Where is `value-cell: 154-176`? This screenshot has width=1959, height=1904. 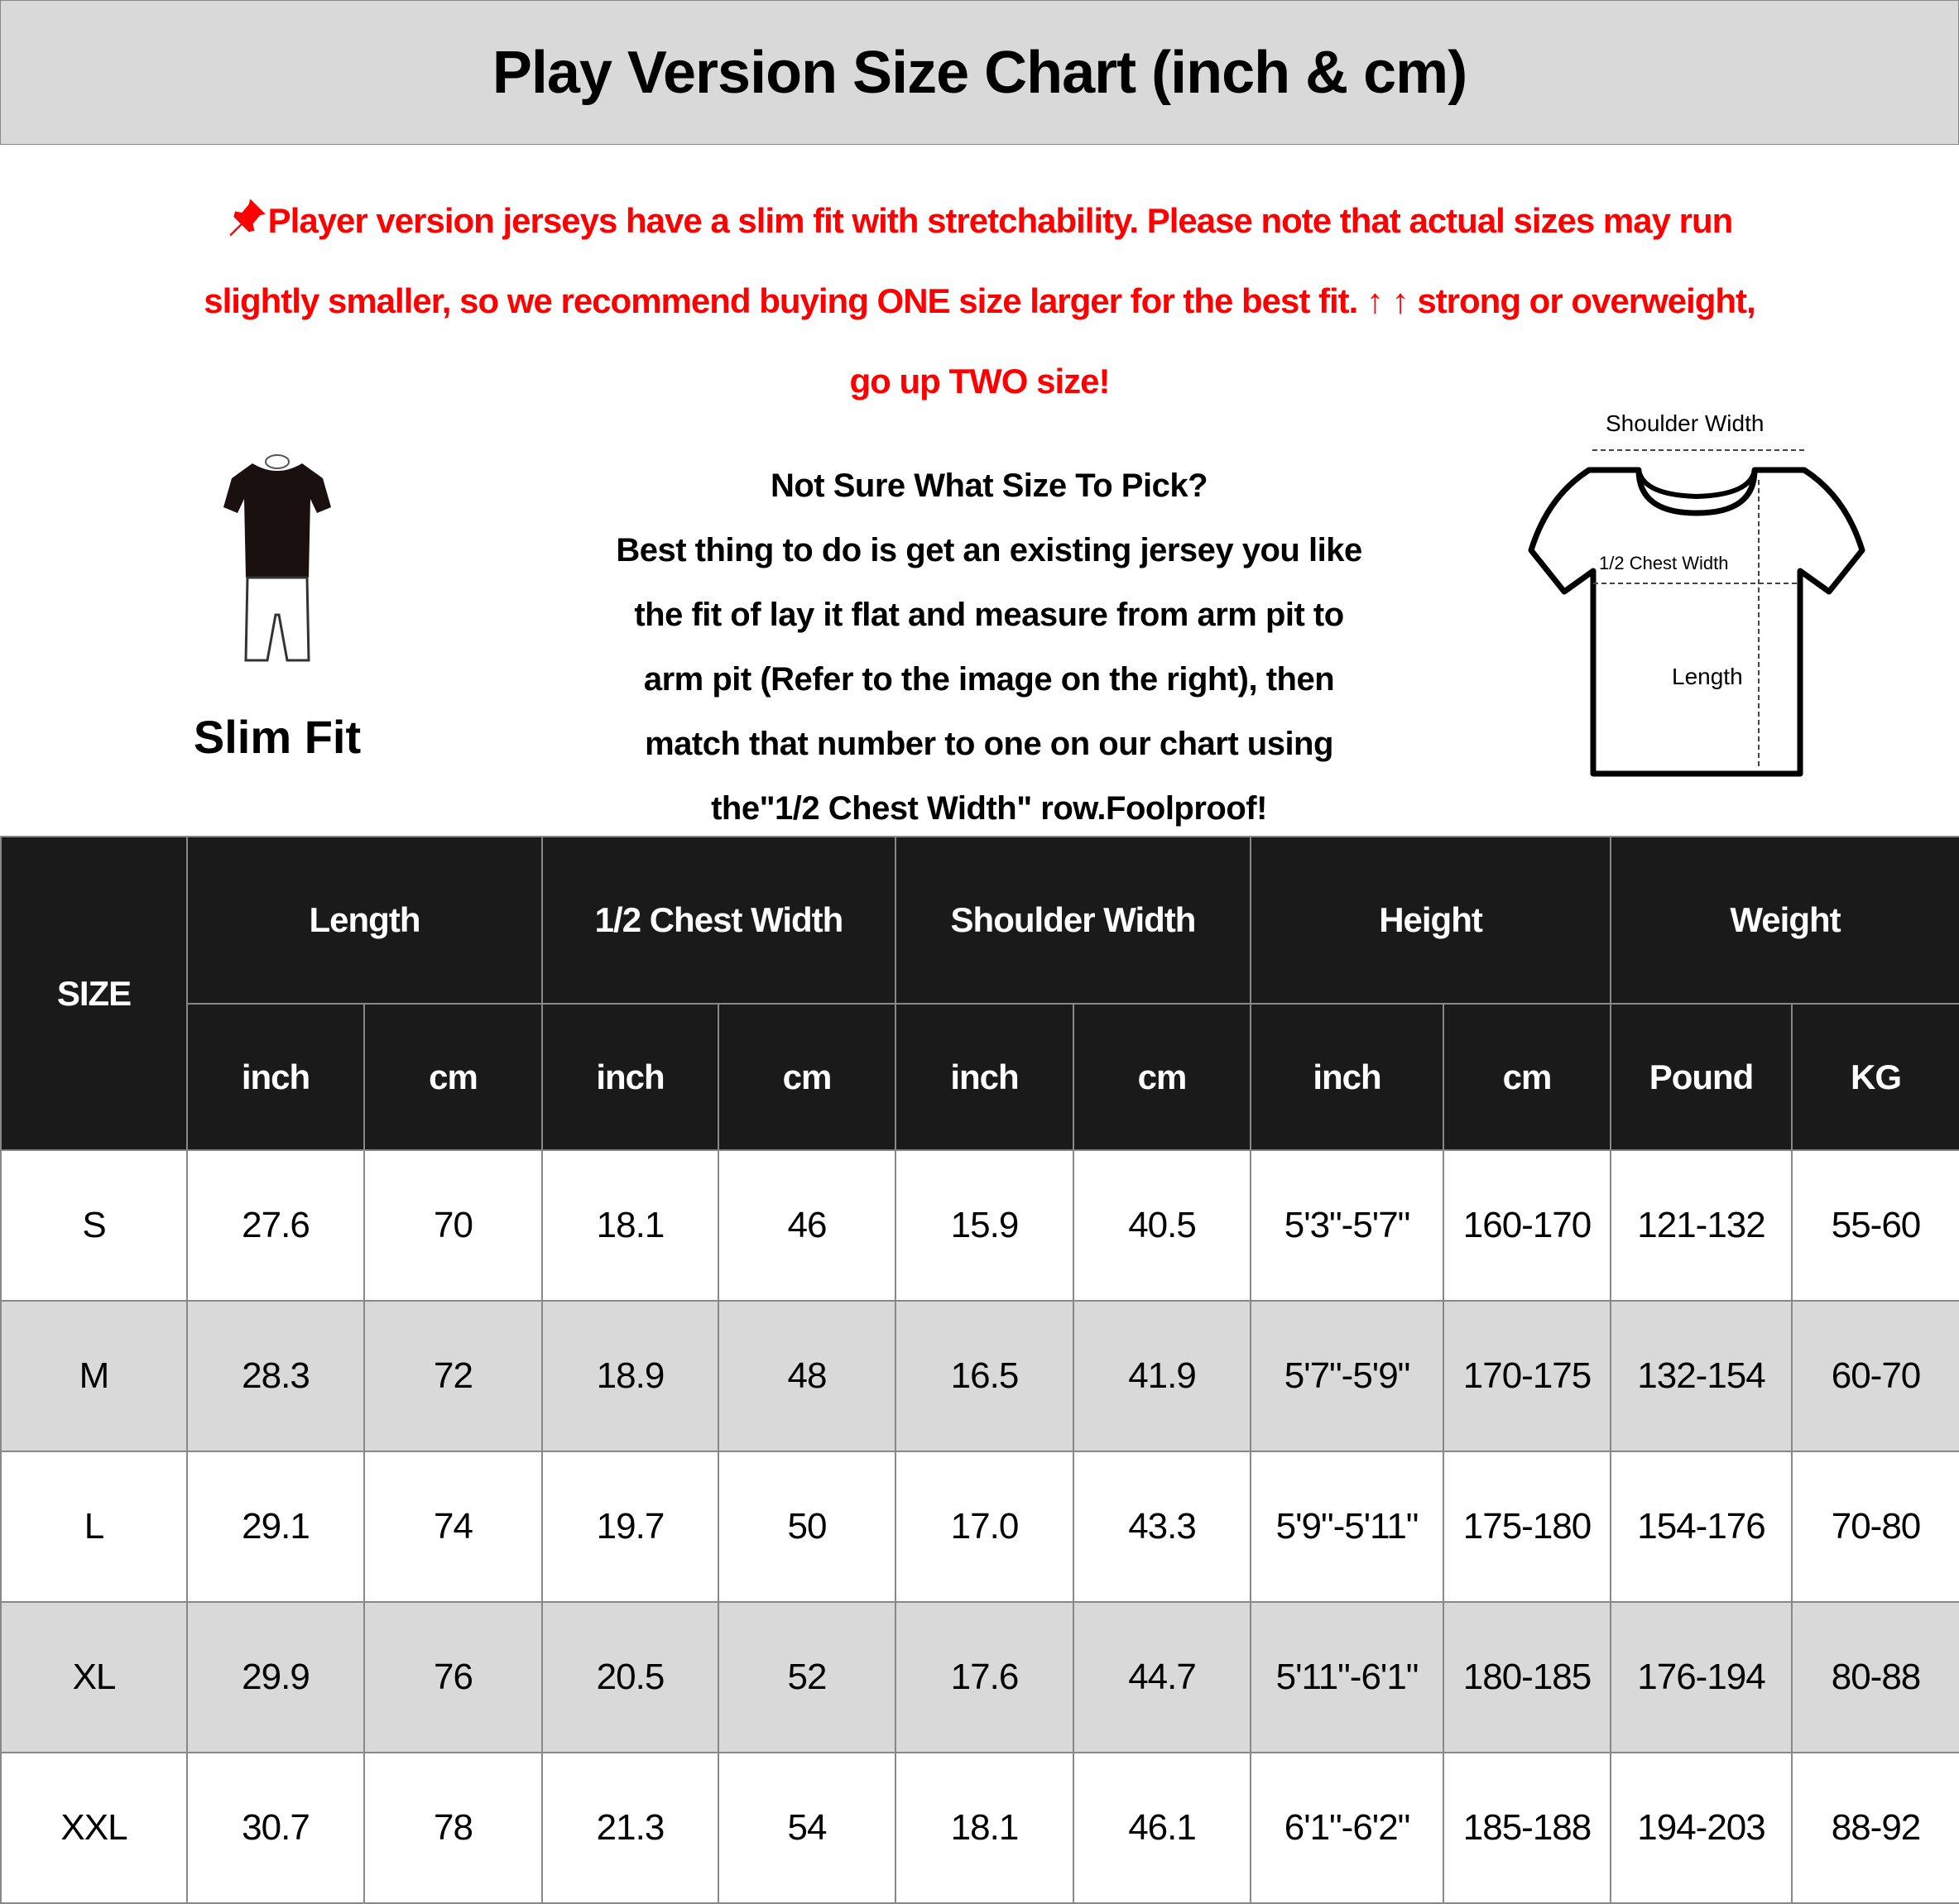
value-cell: 154-176 is located at coordinates (1701, 1527).